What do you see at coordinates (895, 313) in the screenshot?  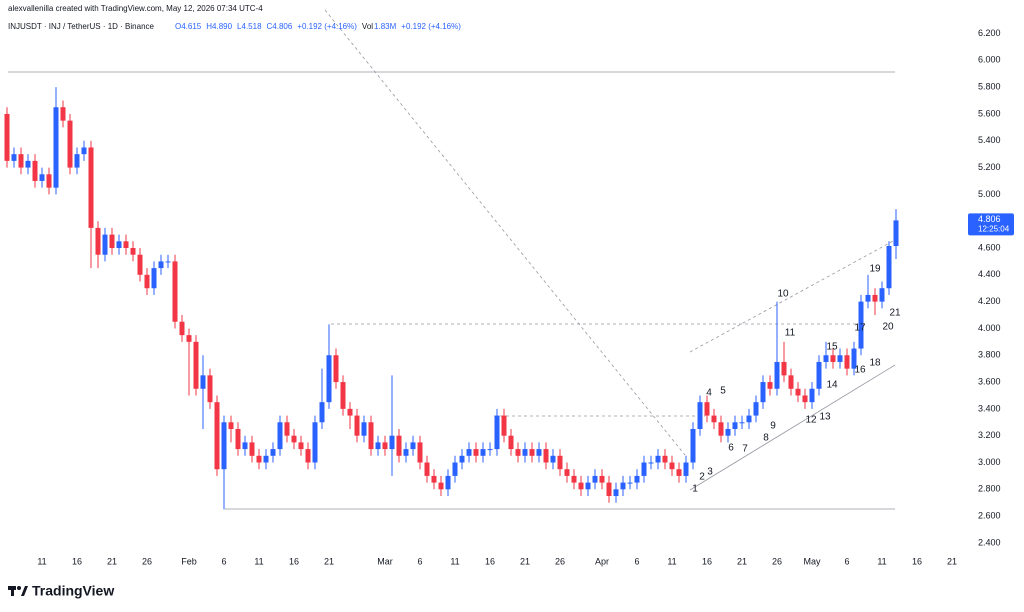 I see `wave-label: 21` at bounding box center [895, 313].